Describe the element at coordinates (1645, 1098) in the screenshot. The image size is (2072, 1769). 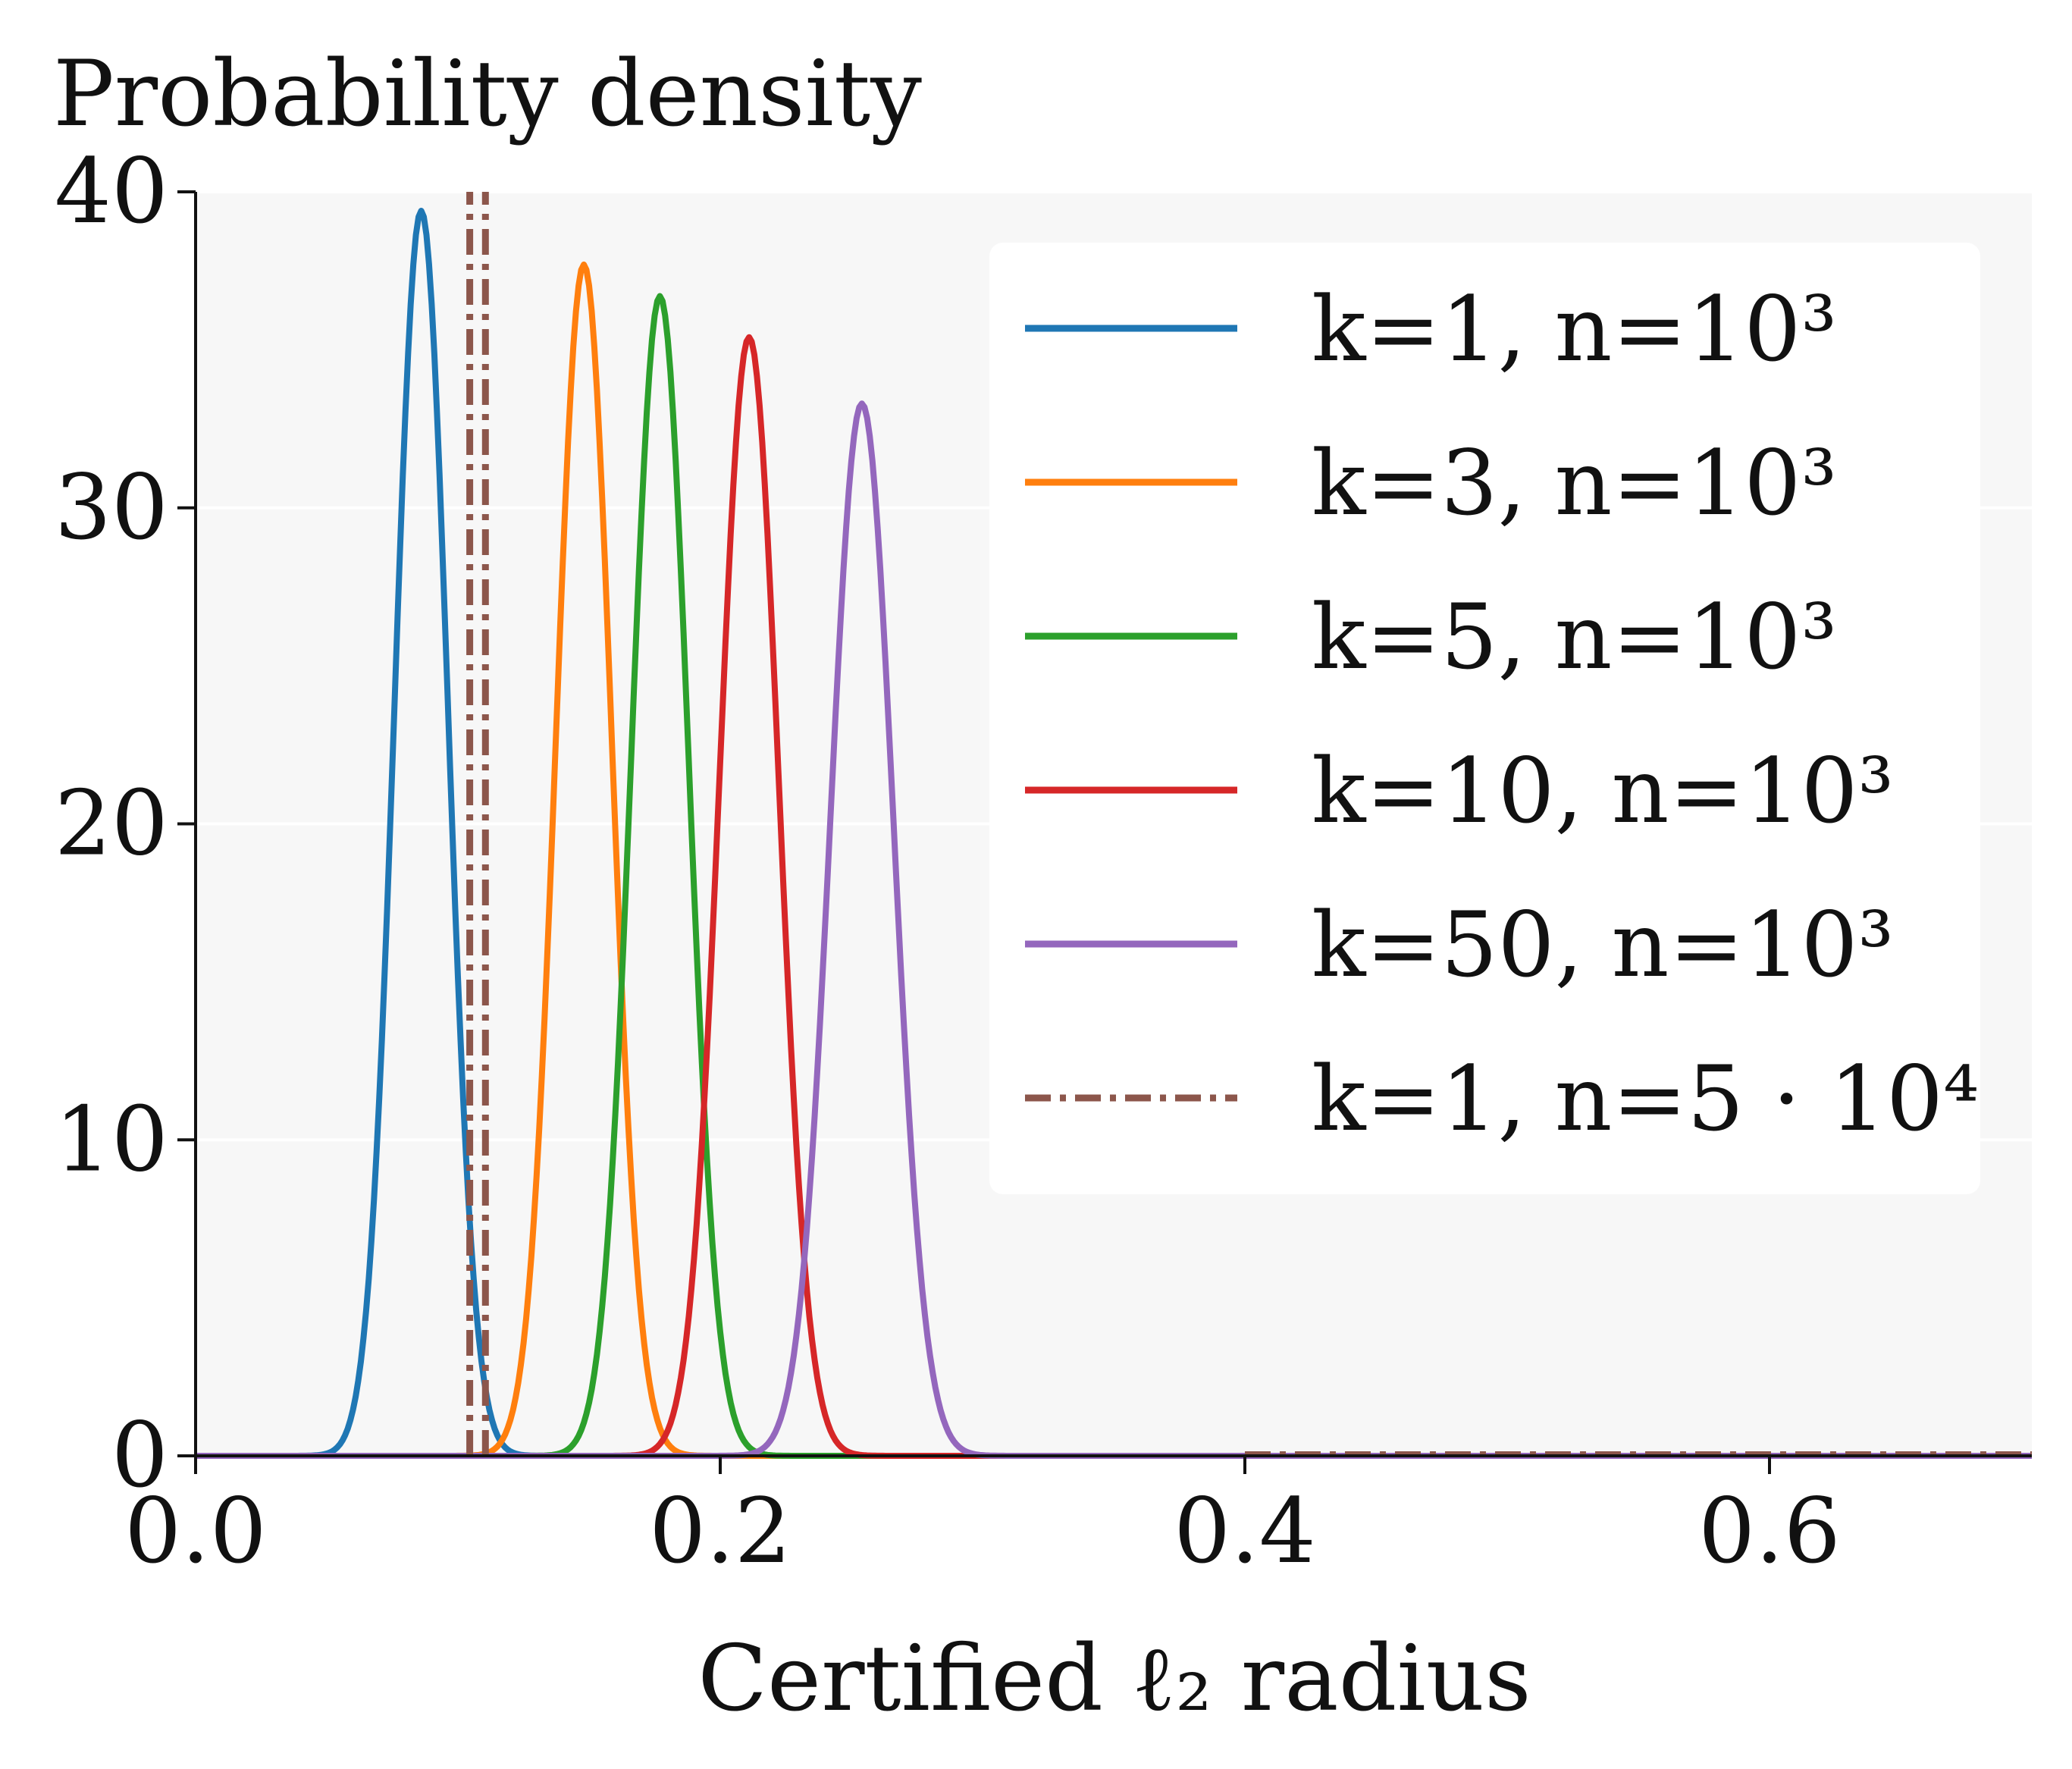
I see `legend-label: k=1, n=5 · 10⁴` at that location.